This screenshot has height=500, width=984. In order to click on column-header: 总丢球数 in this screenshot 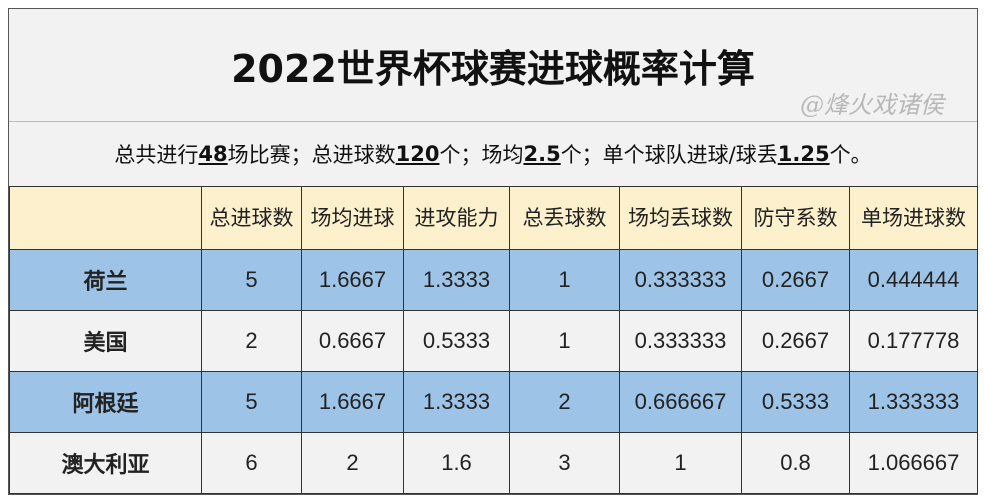, I will do `click(564, 218)`.